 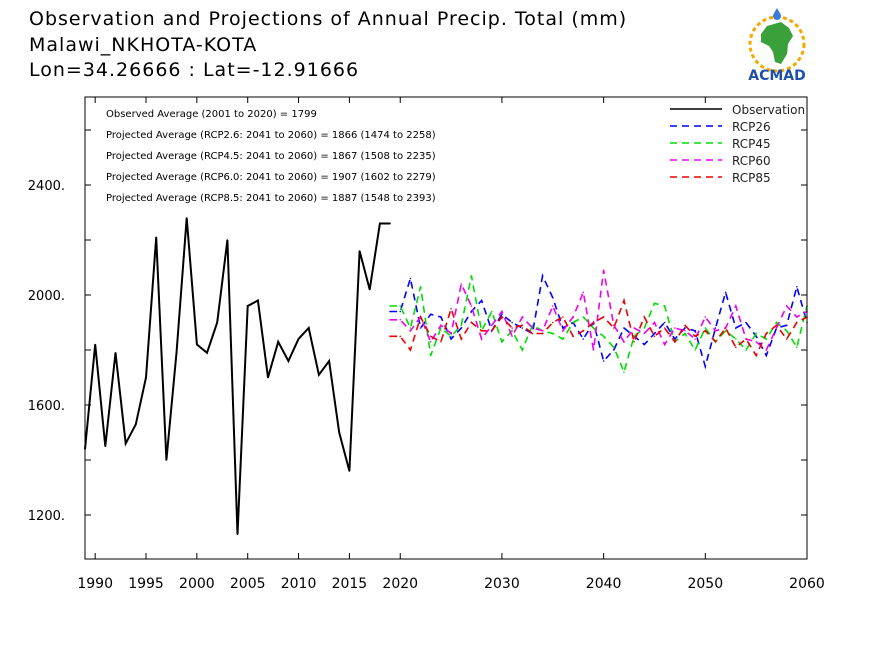 What do you see at coordinates (599, 327) in the screenshot?
I see `series-line-rcp85` at bounding box center [599, 327].